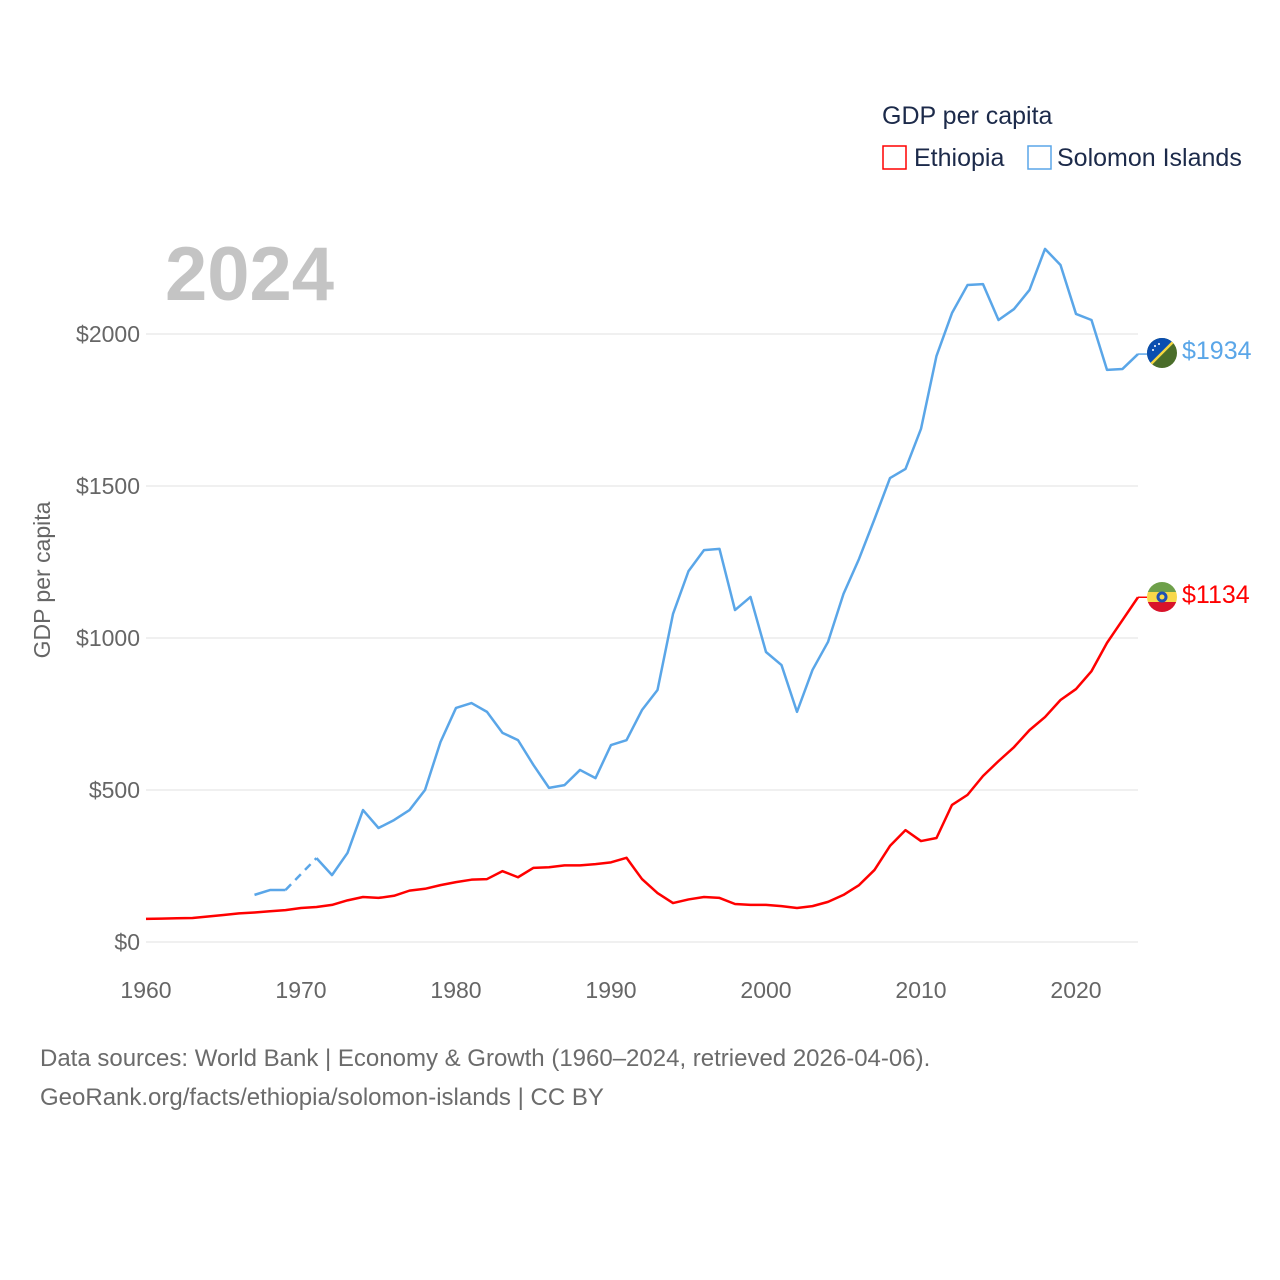 The image size is (1280, 1280). Describe the element at coordinates (249, 274) in the screenshot. I see `year-label: 2024` at that location.